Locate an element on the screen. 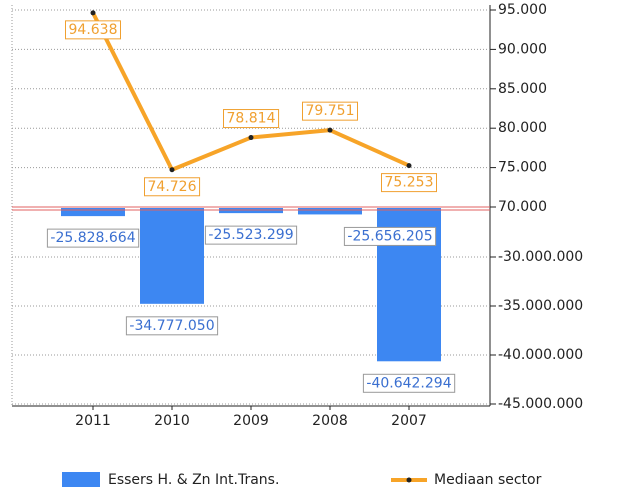  data-label: -25.656.205 is located at coordinates (389, 236).